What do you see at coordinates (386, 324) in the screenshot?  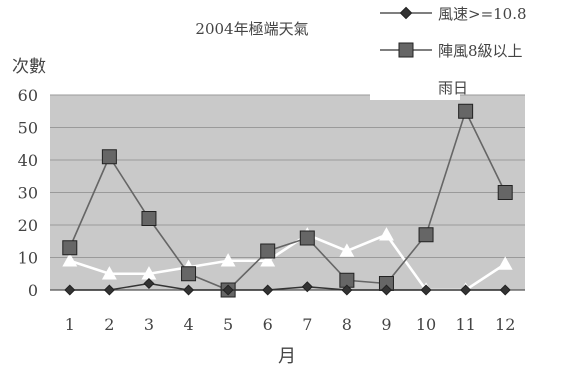 I see `x-tick-label: 9` at bounding box center [386, 324].